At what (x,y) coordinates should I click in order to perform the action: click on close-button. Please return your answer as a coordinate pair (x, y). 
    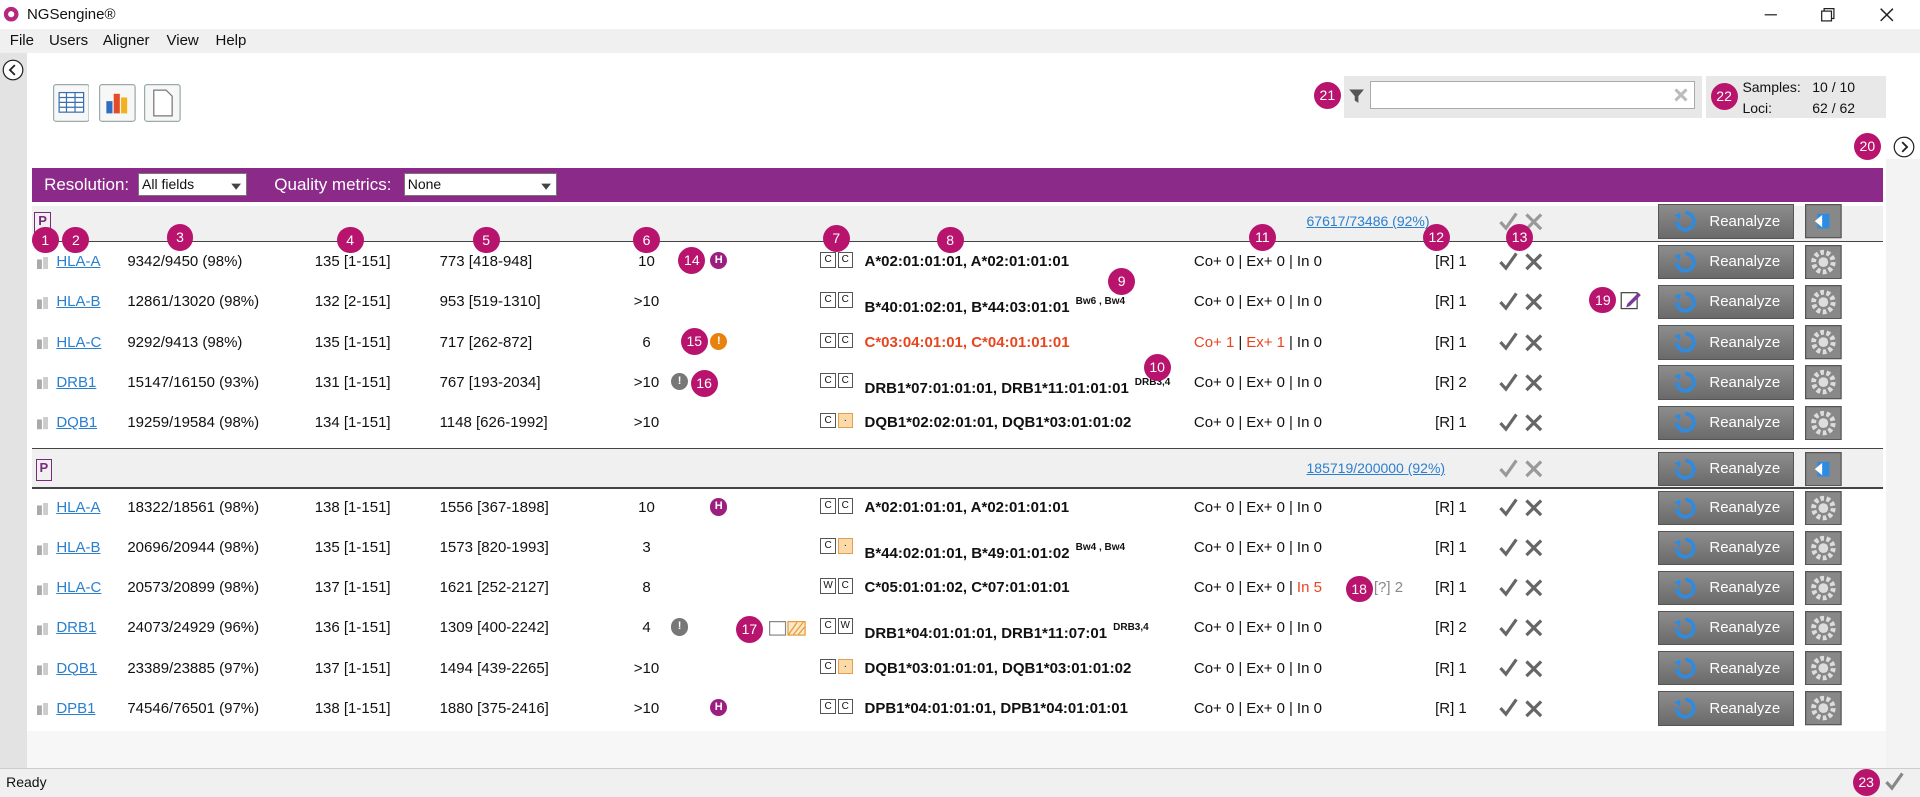
    Looking at the image, I should click on (1887, 15).